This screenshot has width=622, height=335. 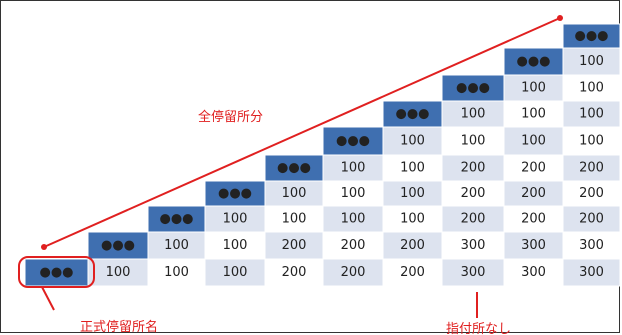 What do you see at coordinates (478, 328) in the screenshot?
I see `bottom-right-label: 指付所なし` at bounding box center [478, 328].